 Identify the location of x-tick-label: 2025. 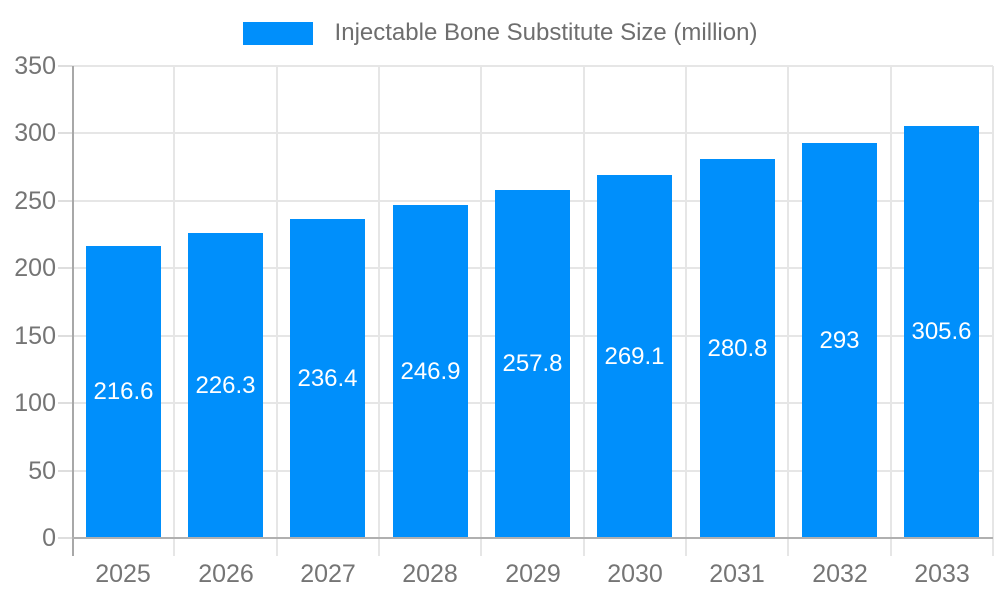
(123, 574).